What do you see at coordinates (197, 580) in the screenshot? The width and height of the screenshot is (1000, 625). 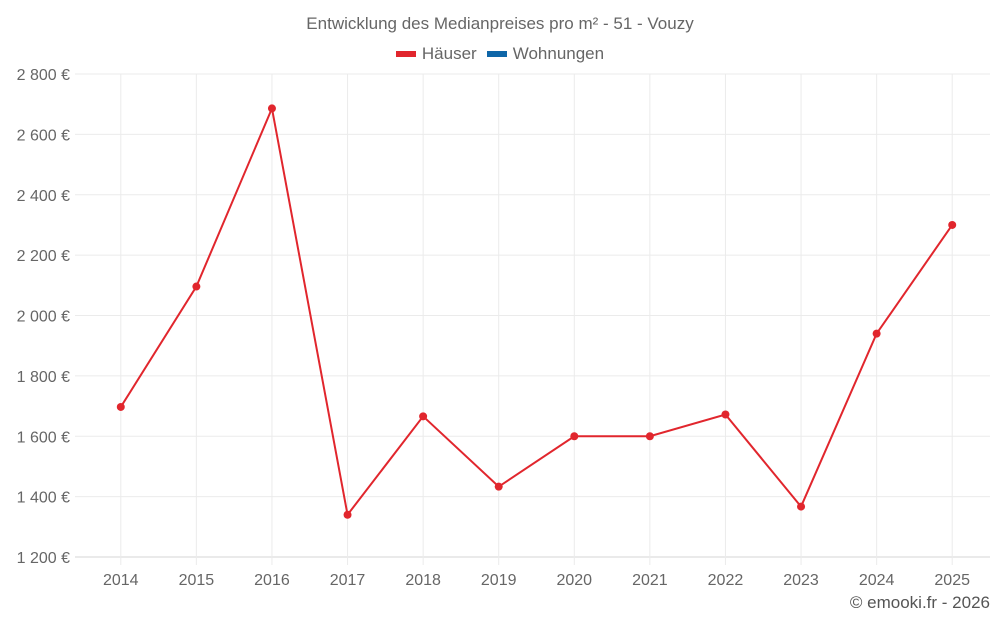 I see `x-tick-label: 2015` at bounding box center [197, 580].